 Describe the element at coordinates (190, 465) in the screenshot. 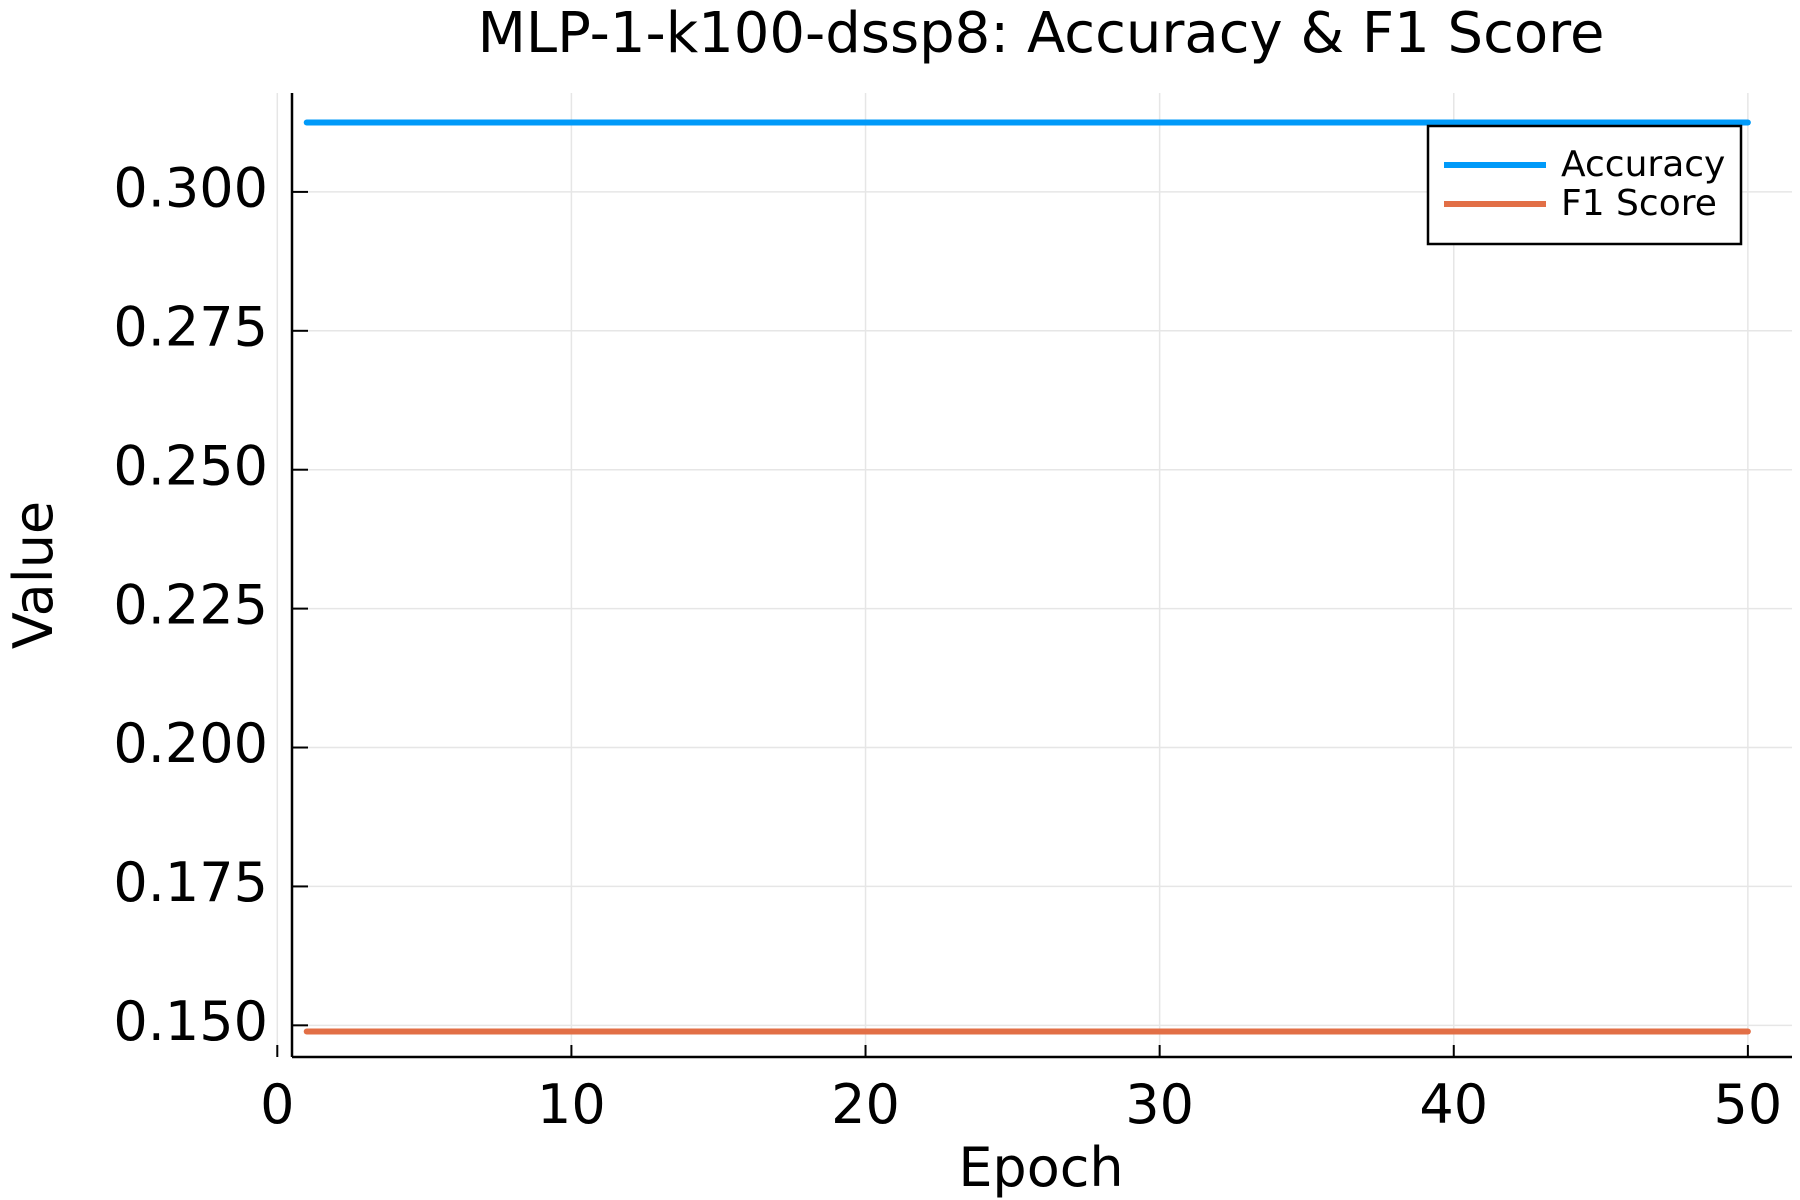

I see `y-tick-label: 0.250` at that location.